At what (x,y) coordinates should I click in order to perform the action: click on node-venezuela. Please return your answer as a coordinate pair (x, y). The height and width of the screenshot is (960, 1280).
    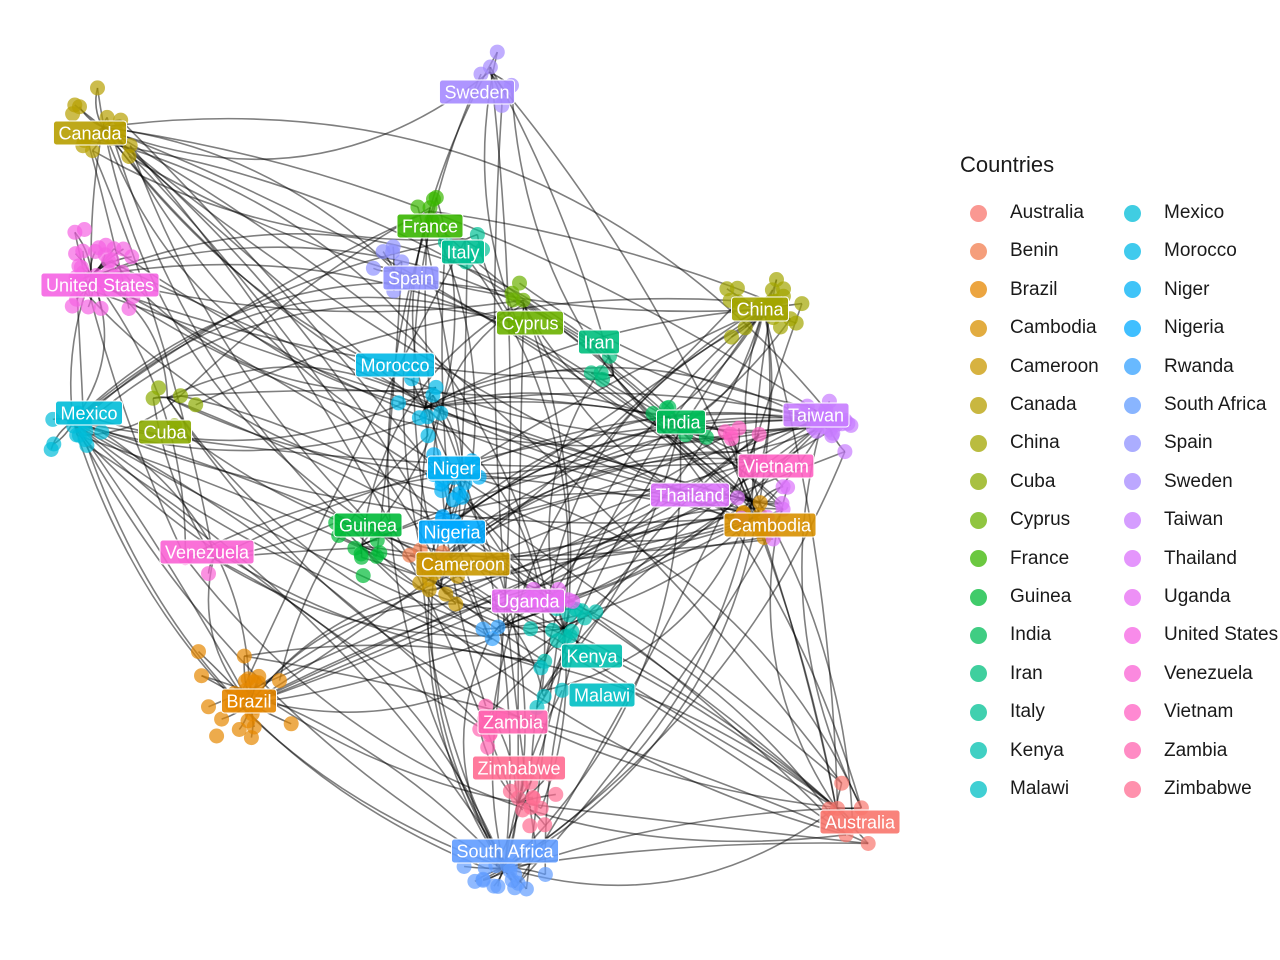
    Looking at the image, I should click on (208, 574).